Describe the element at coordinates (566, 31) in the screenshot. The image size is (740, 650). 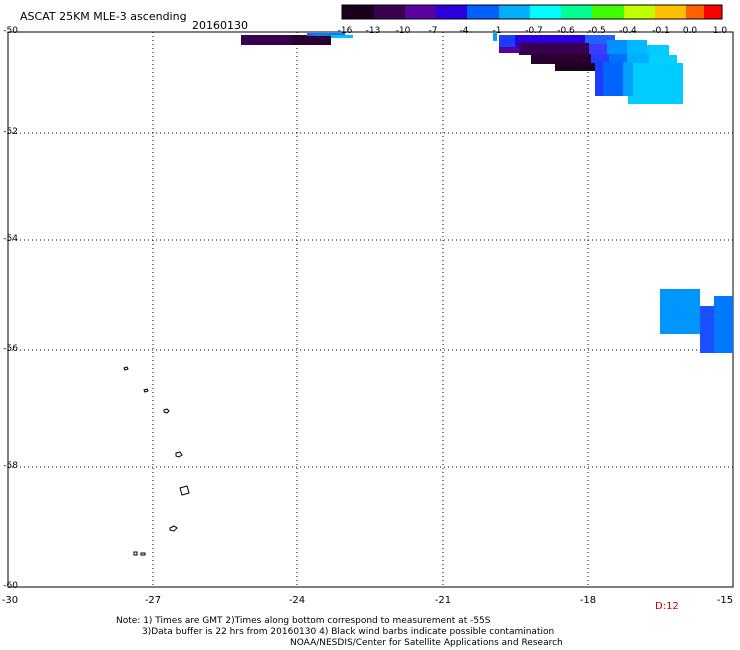
I see `colorbar-label: -0.6` at that location.